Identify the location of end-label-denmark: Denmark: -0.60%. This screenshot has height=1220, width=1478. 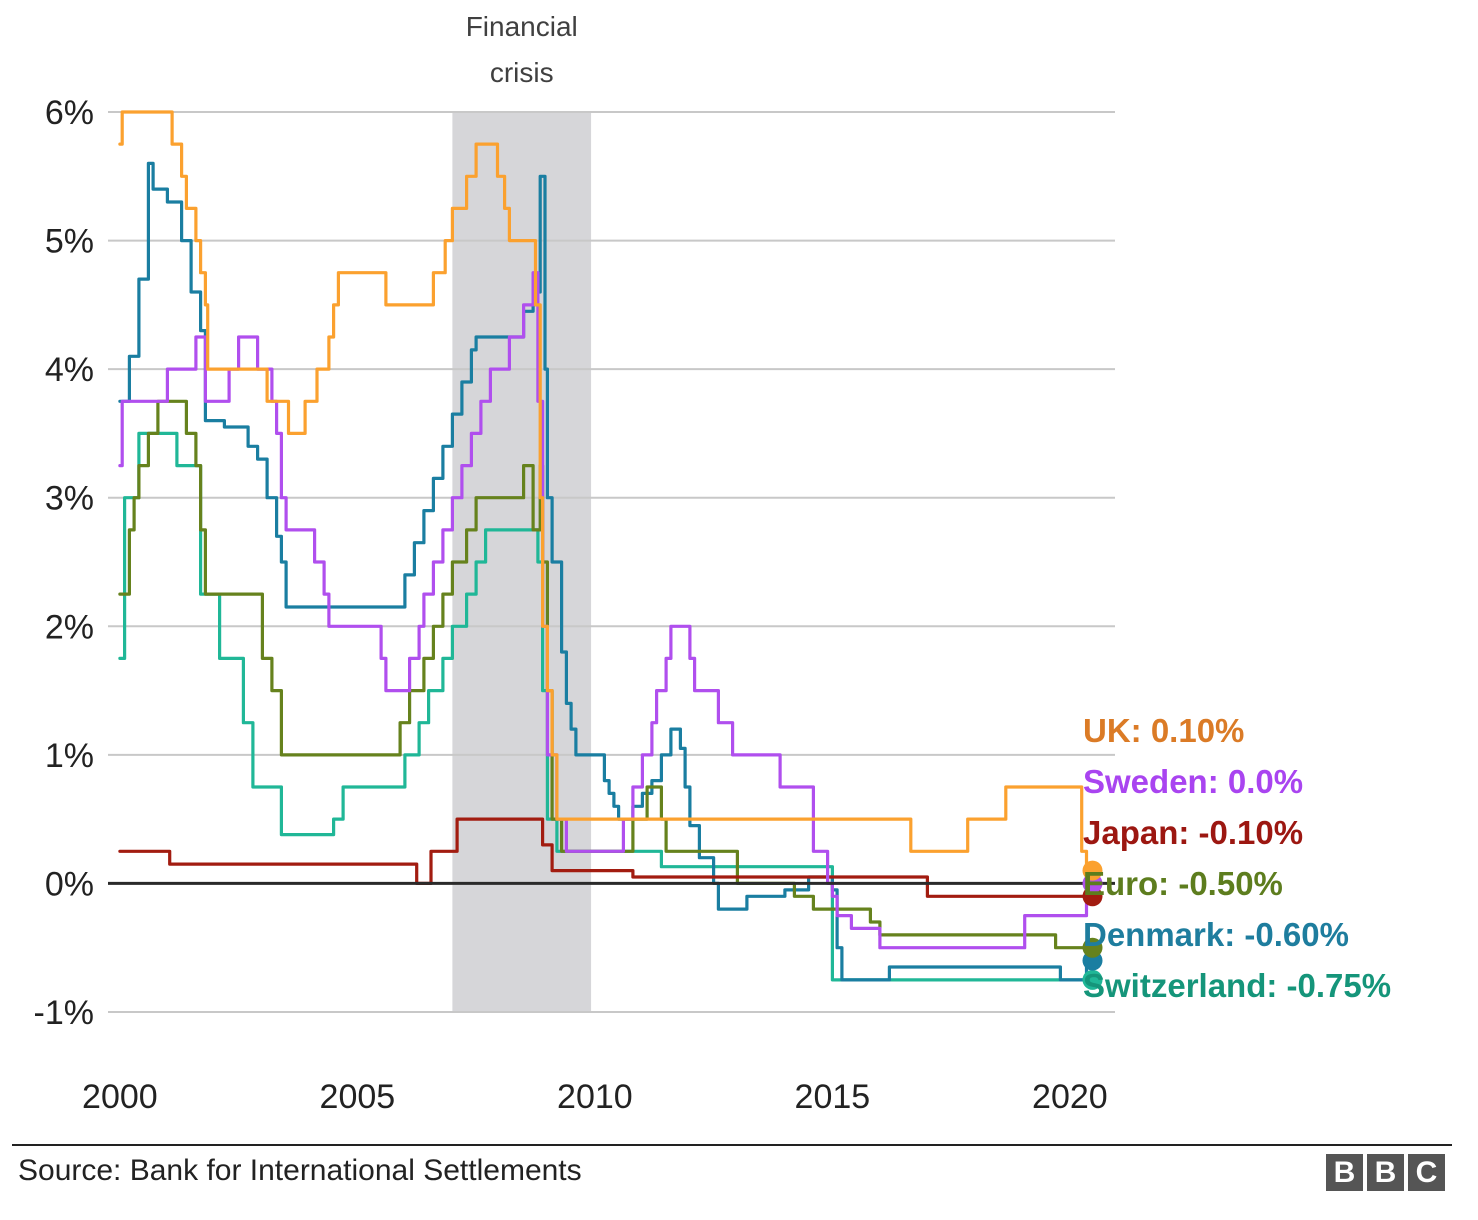
(1216, 934).